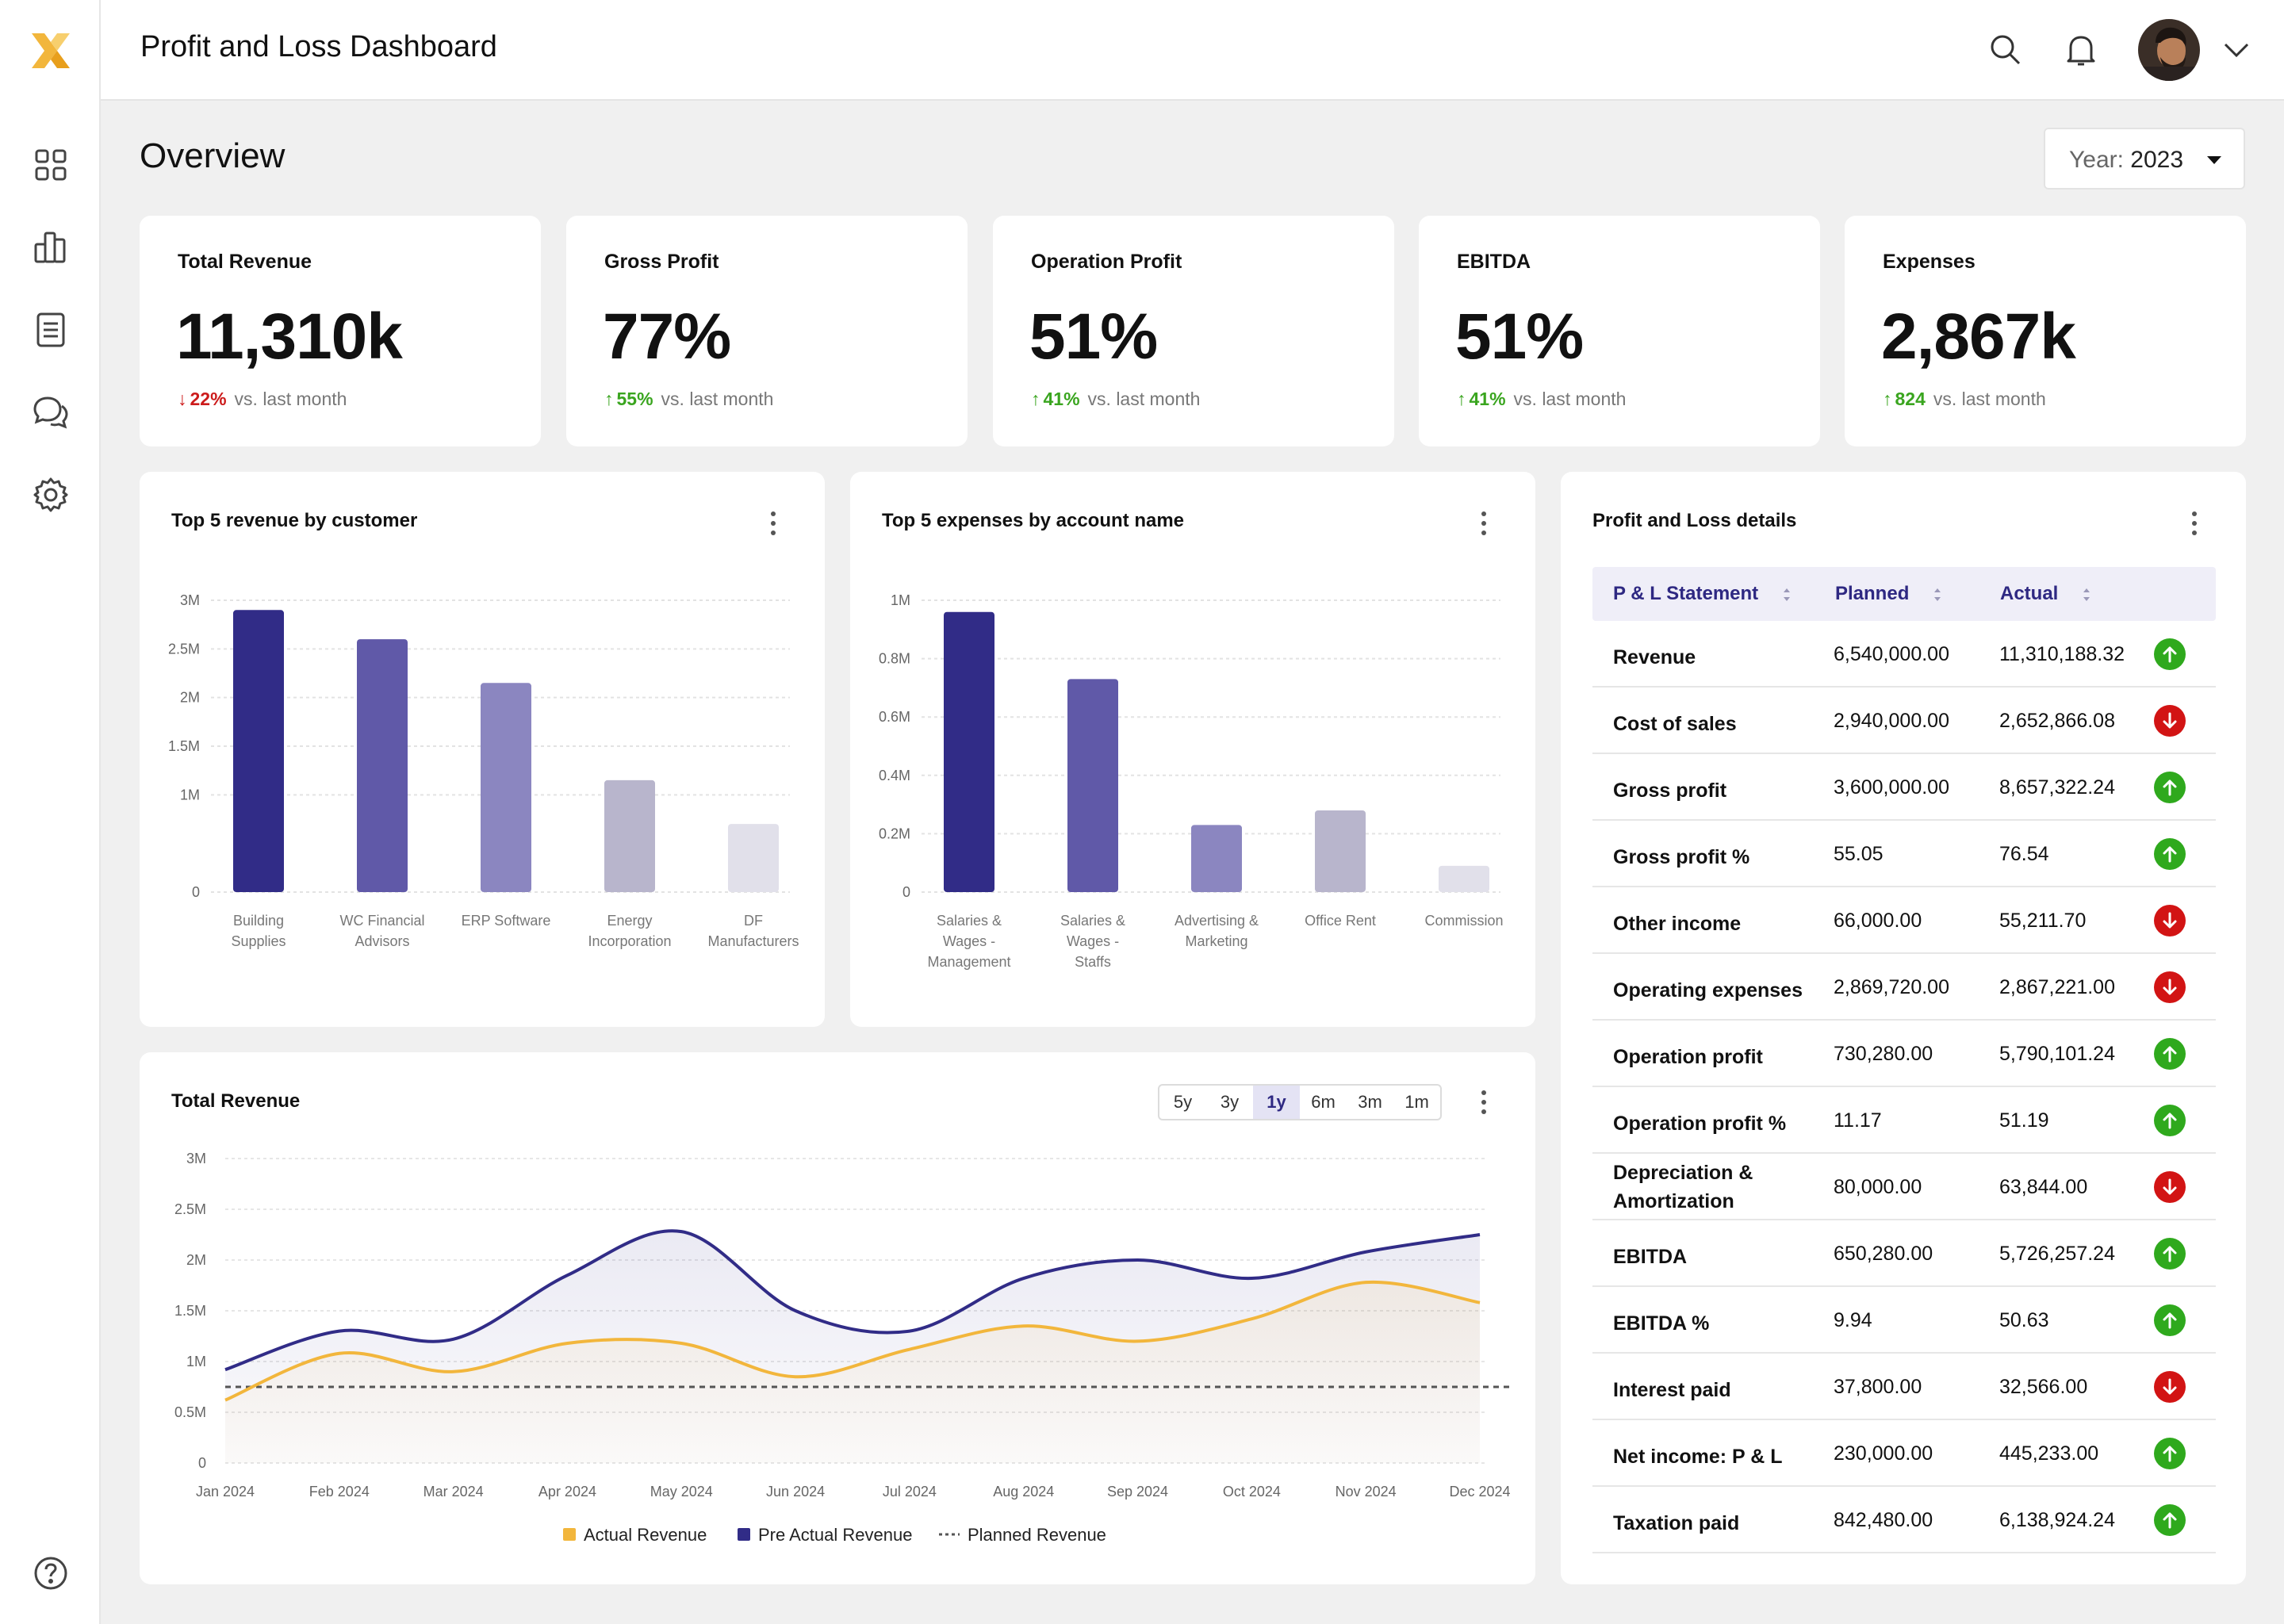  What do you see at coordinates (835, 1535) in the screenshot?
I see `legend-label: Pre Actual Revenue` at bounding box center [835, 1535].